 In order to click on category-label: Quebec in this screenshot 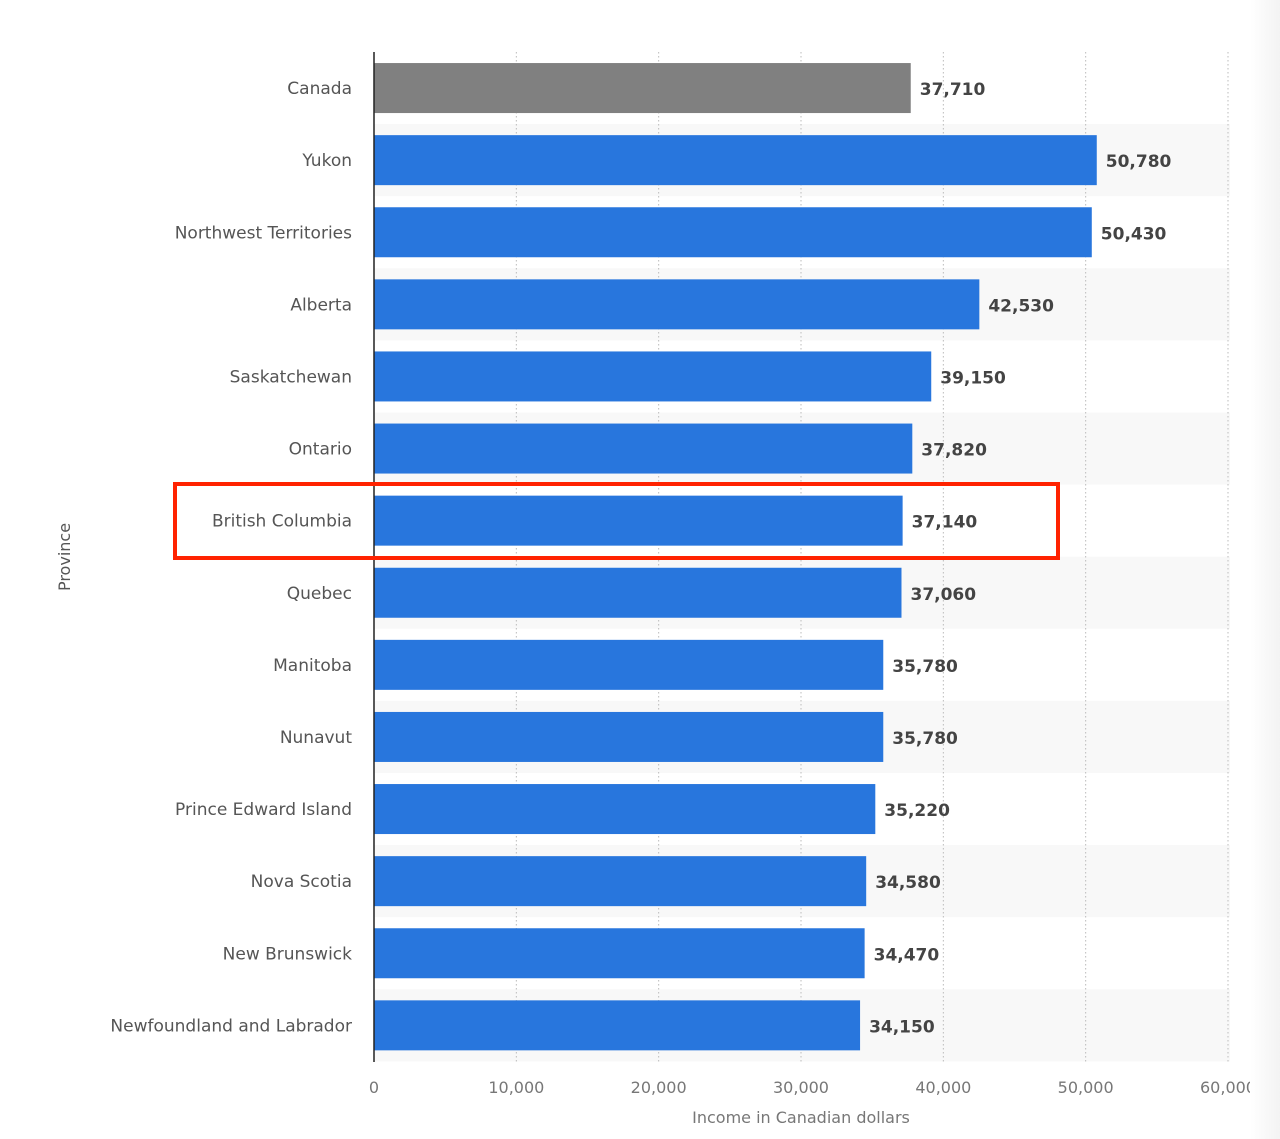, I will do `click(319, 594)`.